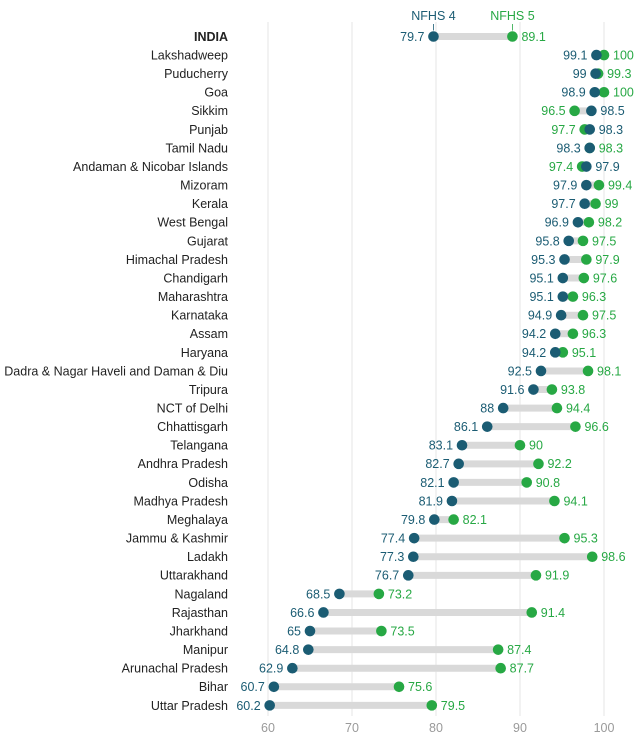 This screenshot has width=640, height=736. What do you see at coordinates (387, 576) in the screenshot?
I see `nfhs4-value-label: 76.7` at bounding box center [387, 576].